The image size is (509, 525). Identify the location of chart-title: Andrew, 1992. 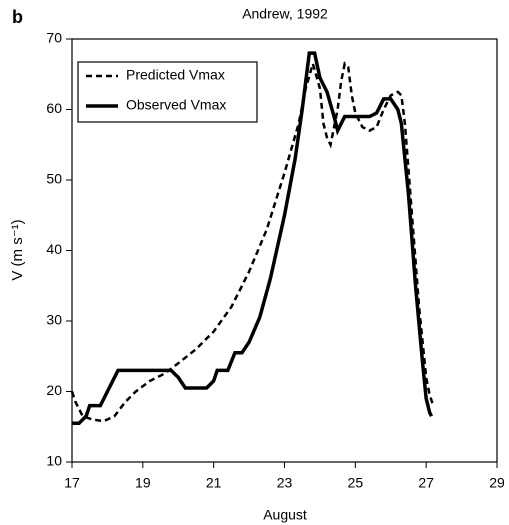
(285, 14).